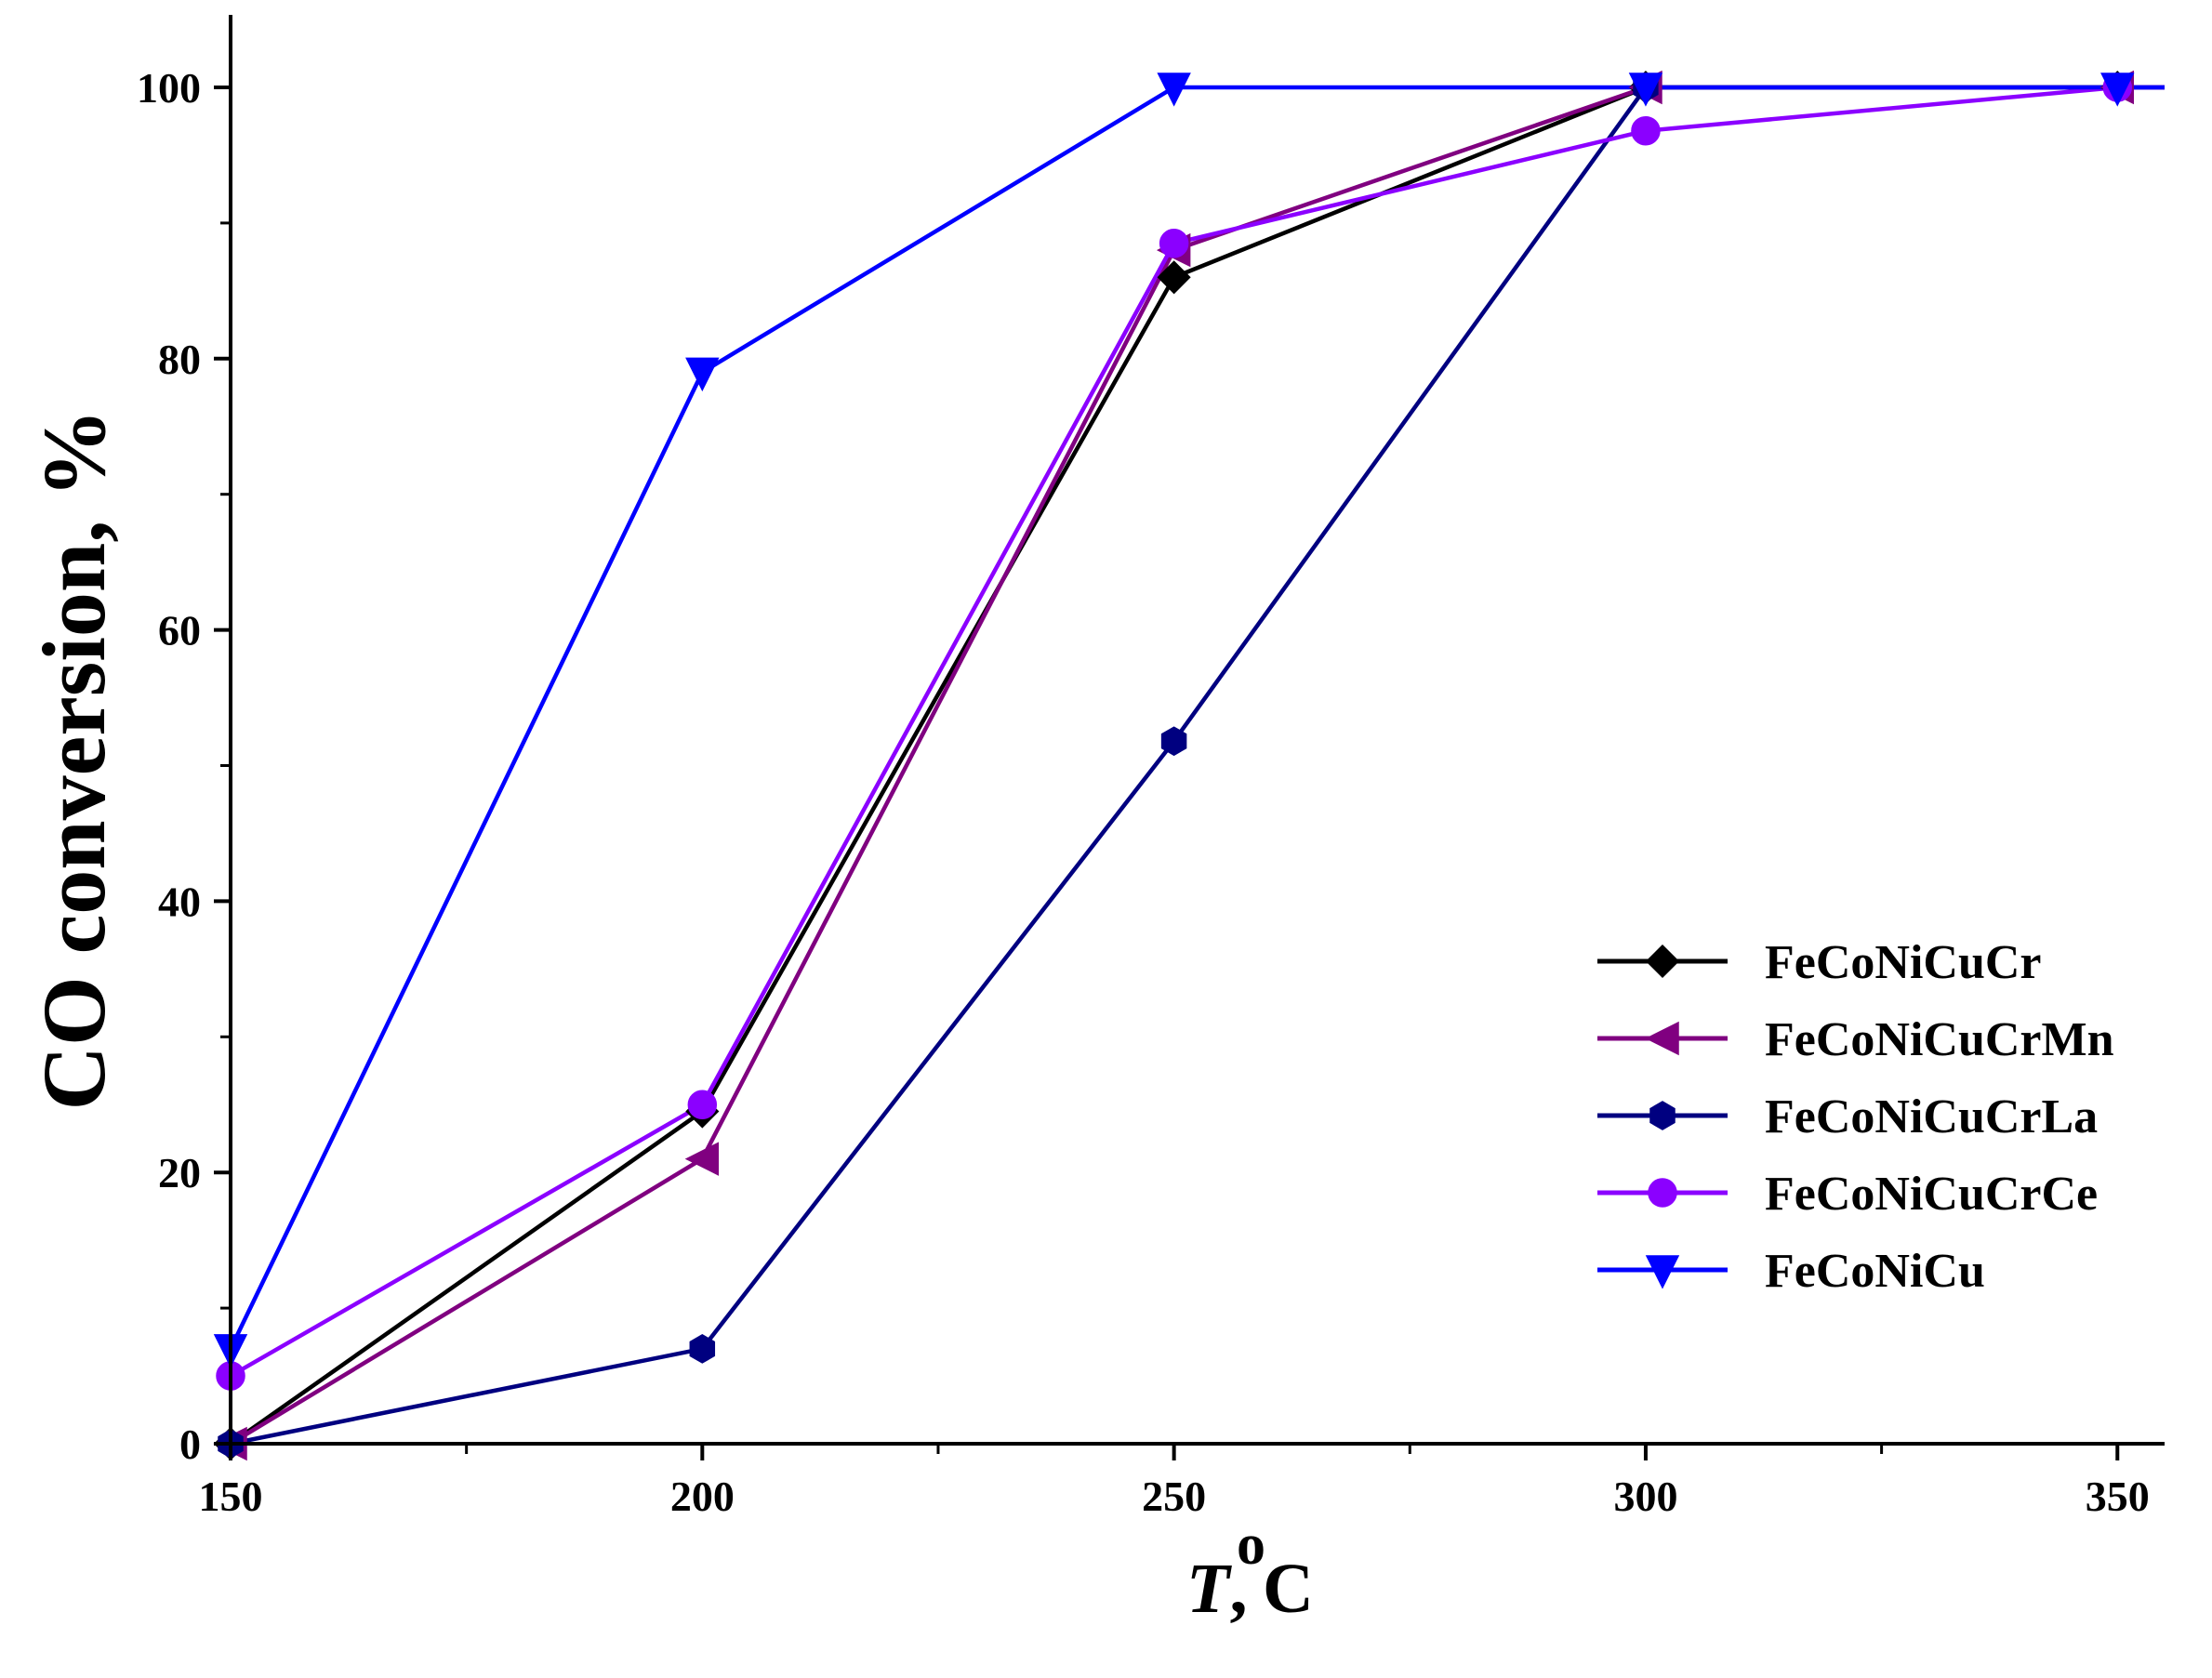  I want to click on legend-label: FeCoNiCuCr, so click(1903, 963).